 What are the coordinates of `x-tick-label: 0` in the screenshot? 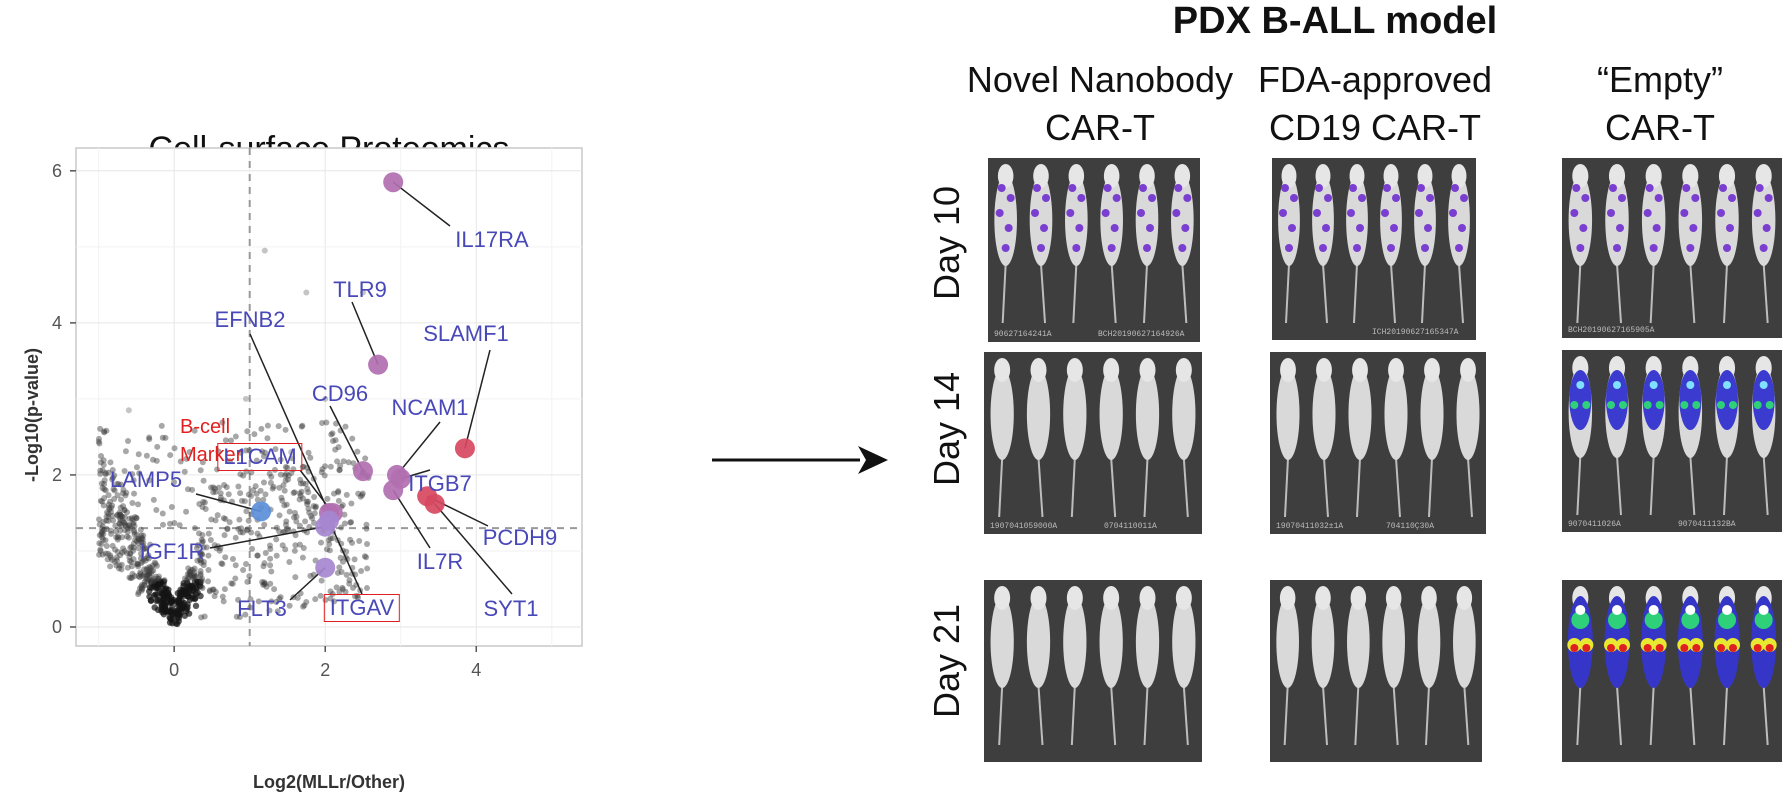 It's located at (174, 670).